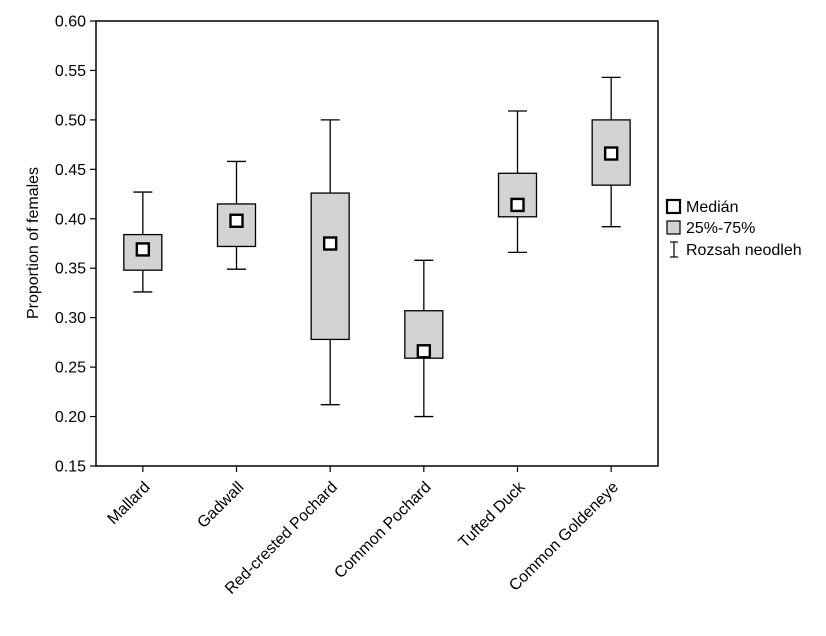 The width and height of the screenshot is (826, 636). I want to click on x-tick-label: Common Pochard, so click(382, 530).